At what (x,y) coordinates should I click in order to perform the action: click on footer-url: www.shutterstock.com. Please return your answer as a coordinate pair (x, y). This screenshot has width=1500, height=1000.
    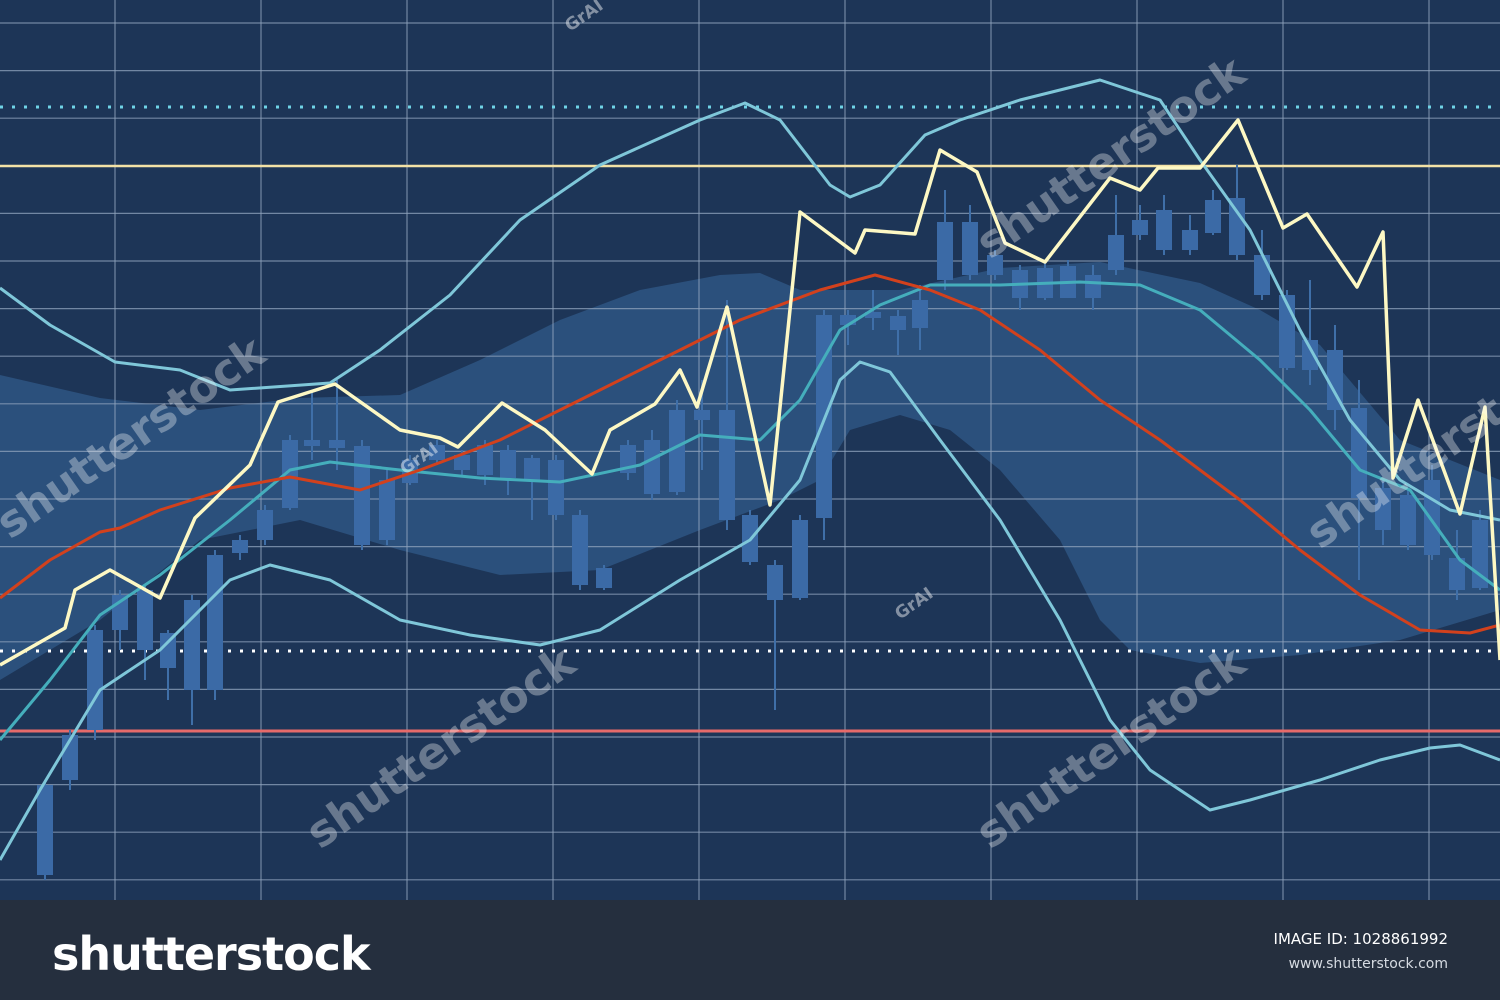
    Looking at the image, I should click on (1368, 964).